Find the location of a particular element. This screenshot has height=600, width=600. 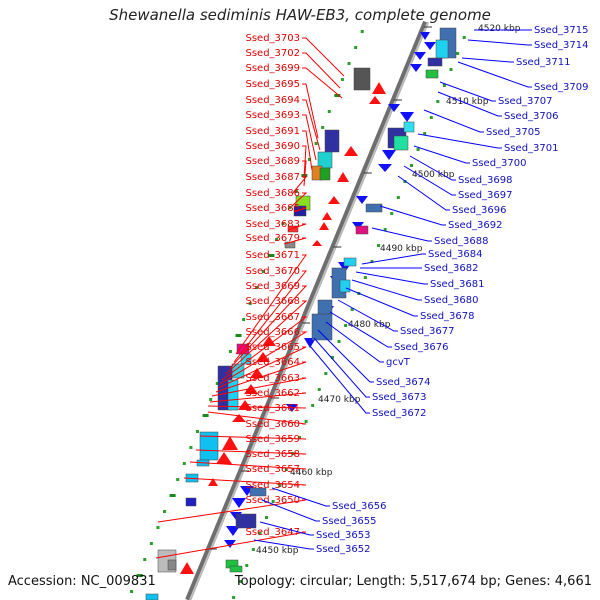

gene-label-right: Ssed_3677 is located at coordinates (427, 331).